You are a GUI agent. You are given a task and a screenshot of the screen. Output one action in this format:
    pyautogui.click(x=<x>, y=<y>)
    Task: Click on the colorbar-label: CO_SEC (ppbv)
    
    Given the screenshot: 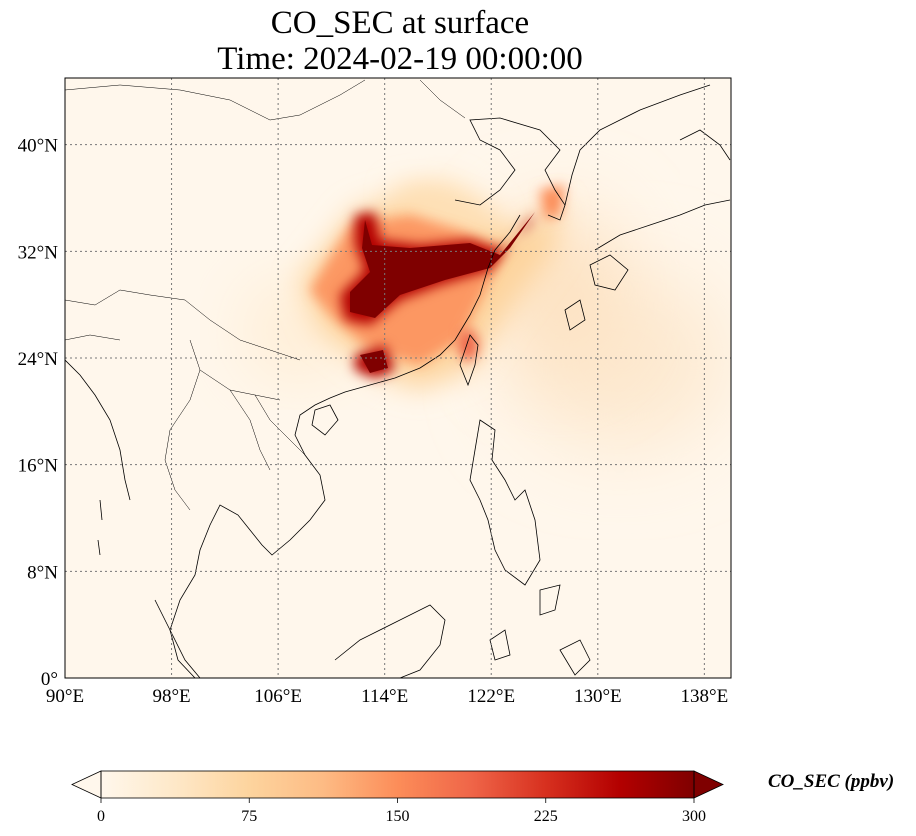 What is the action you would take?
    pyautogui.click(x=831, y=781)
    